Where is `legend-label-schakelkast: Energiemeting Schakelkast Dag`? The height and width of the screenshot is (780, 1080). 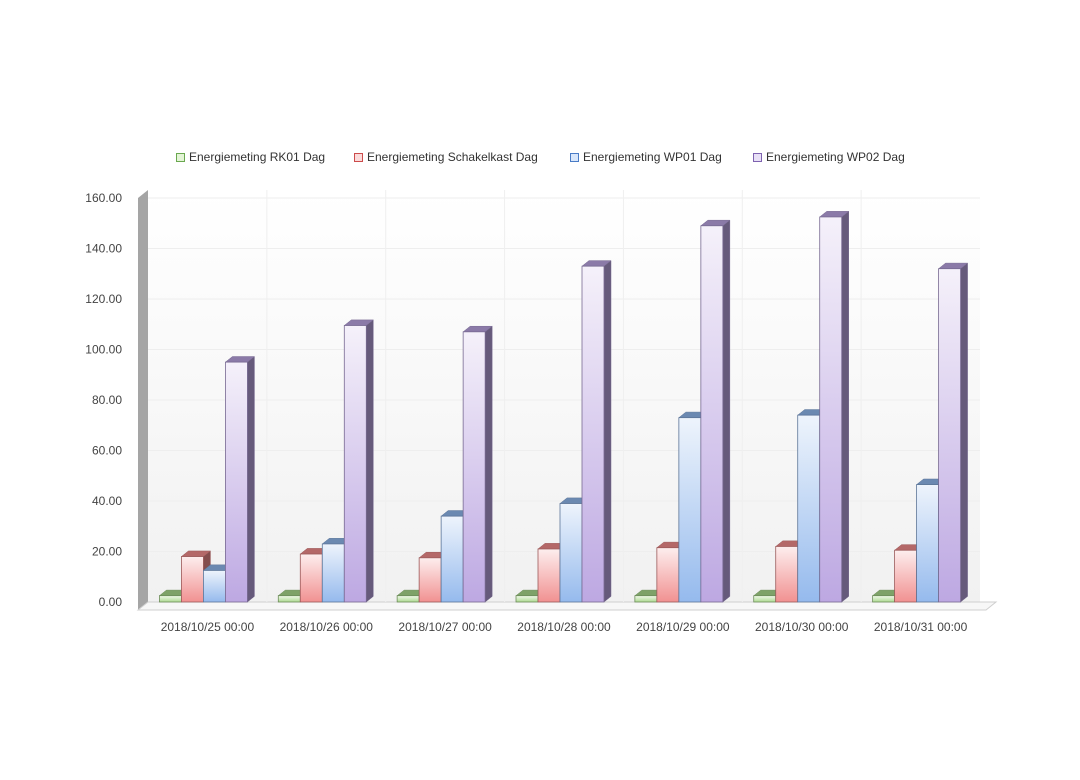
legend-label-schakelkast: Energiemeting Schakelkast Dag is located at coordinates (452, 157).